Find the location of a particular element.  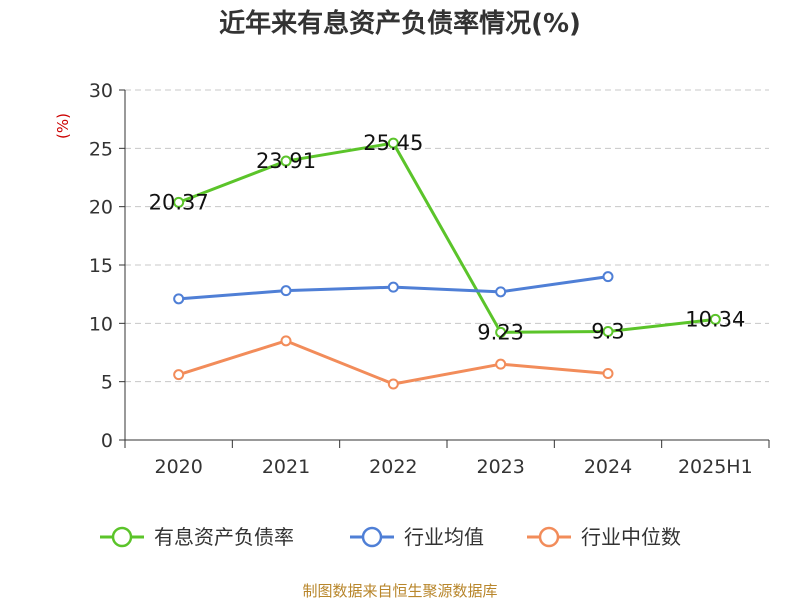

x-tick-label: 2021 is located at coordinates (286, 467).